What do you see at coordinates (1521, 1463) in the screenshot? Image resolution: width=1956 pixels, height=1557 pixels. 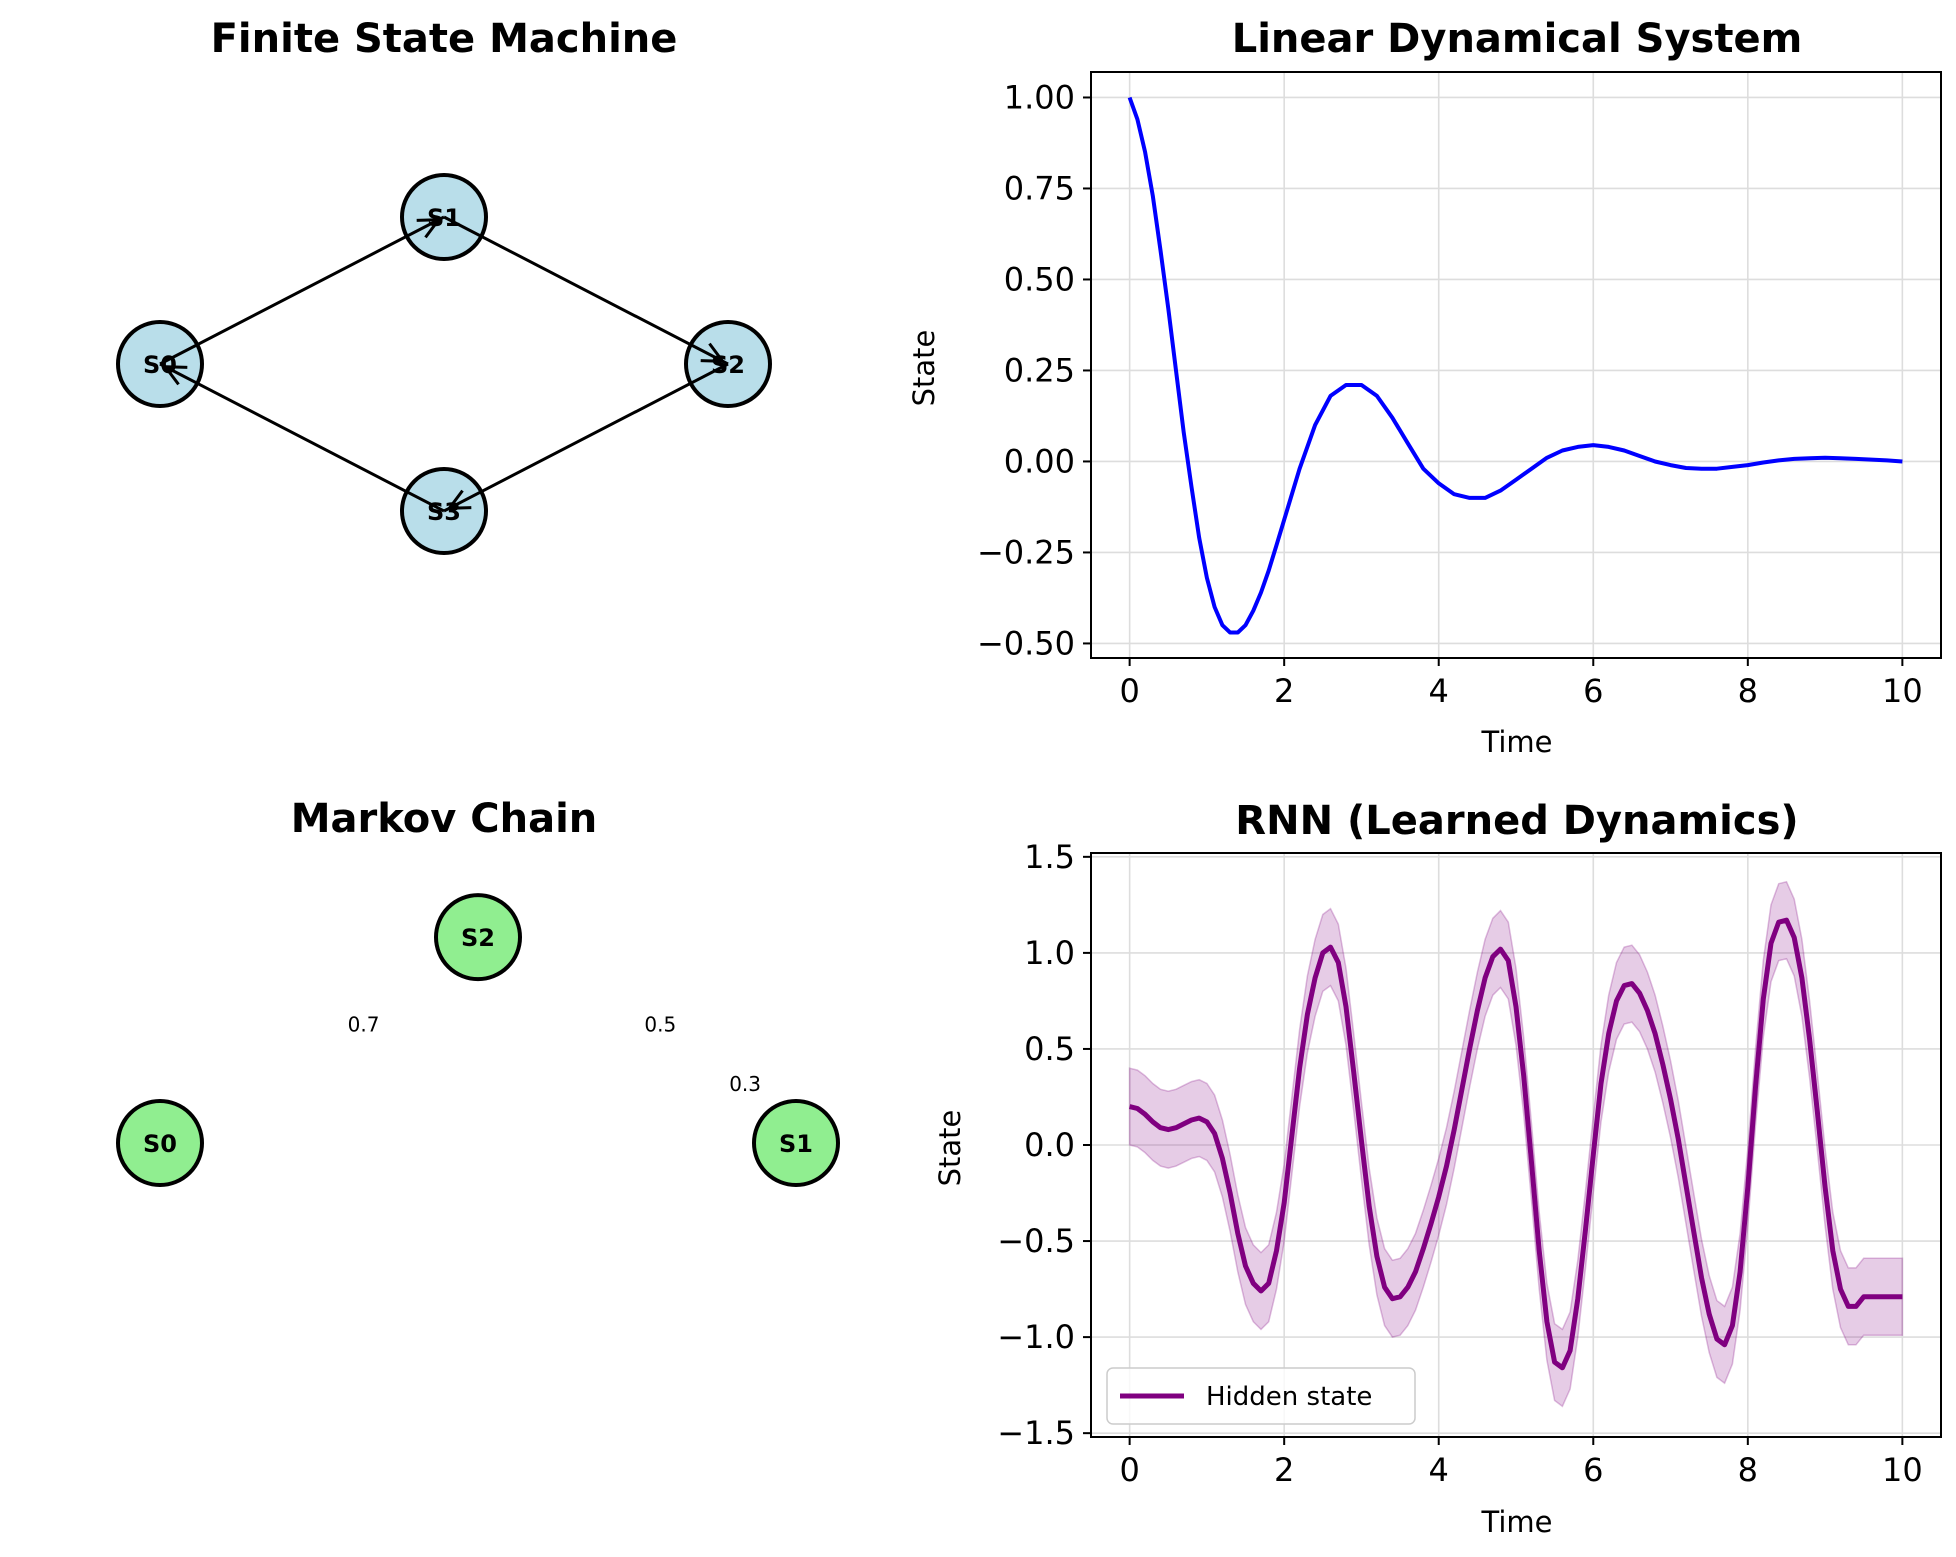 I see `rnn-x-ticks: 0 2 4 6 8 10` at bounding box center [1521, 1463].